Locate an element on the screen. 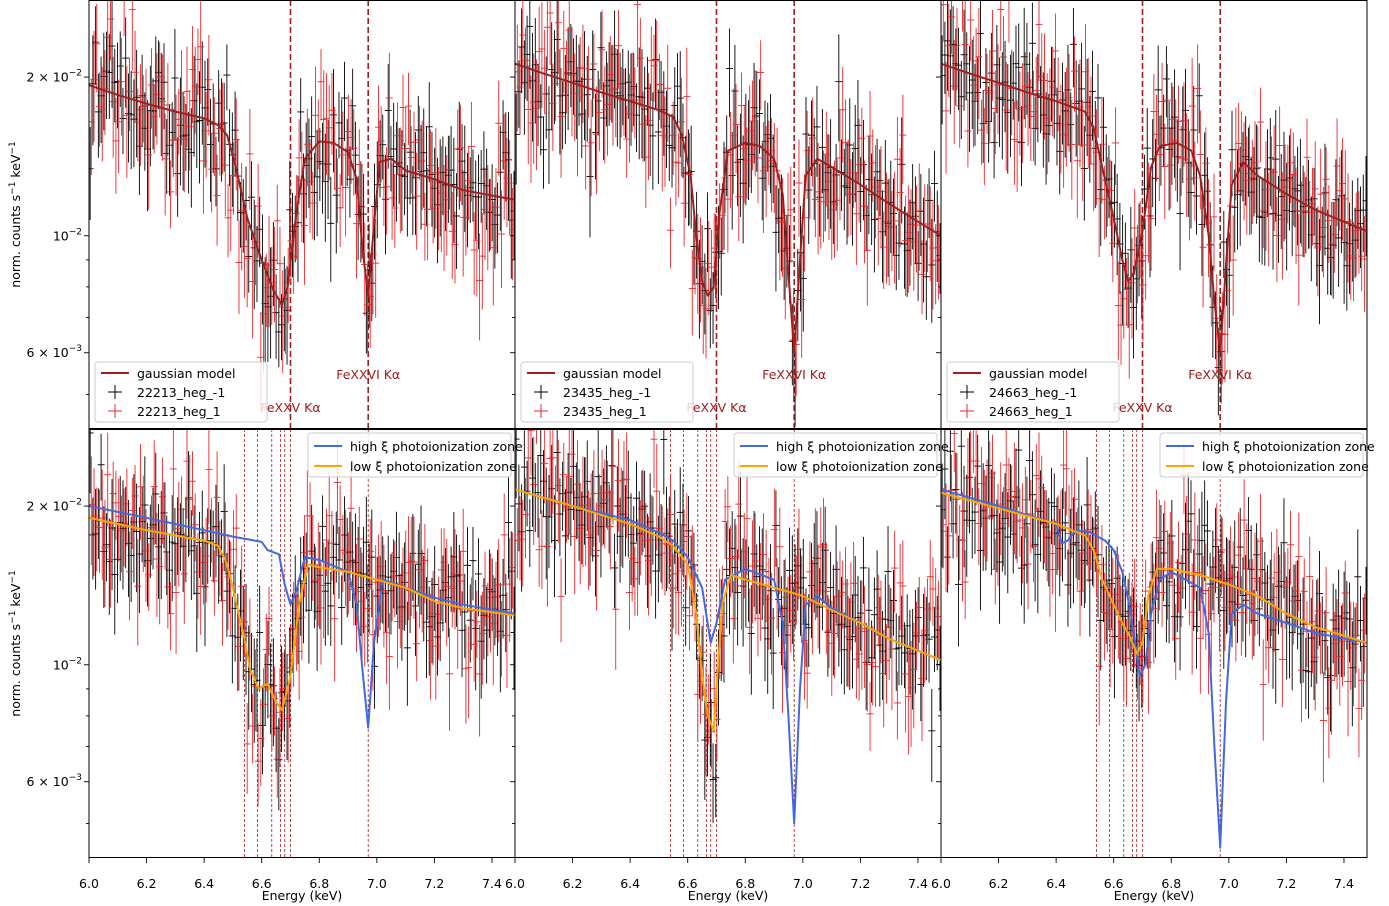 The height and width of the screenshot is (906, 1389). legend-label-data: 23435_heg_1 is located at coordinates (605, 411).